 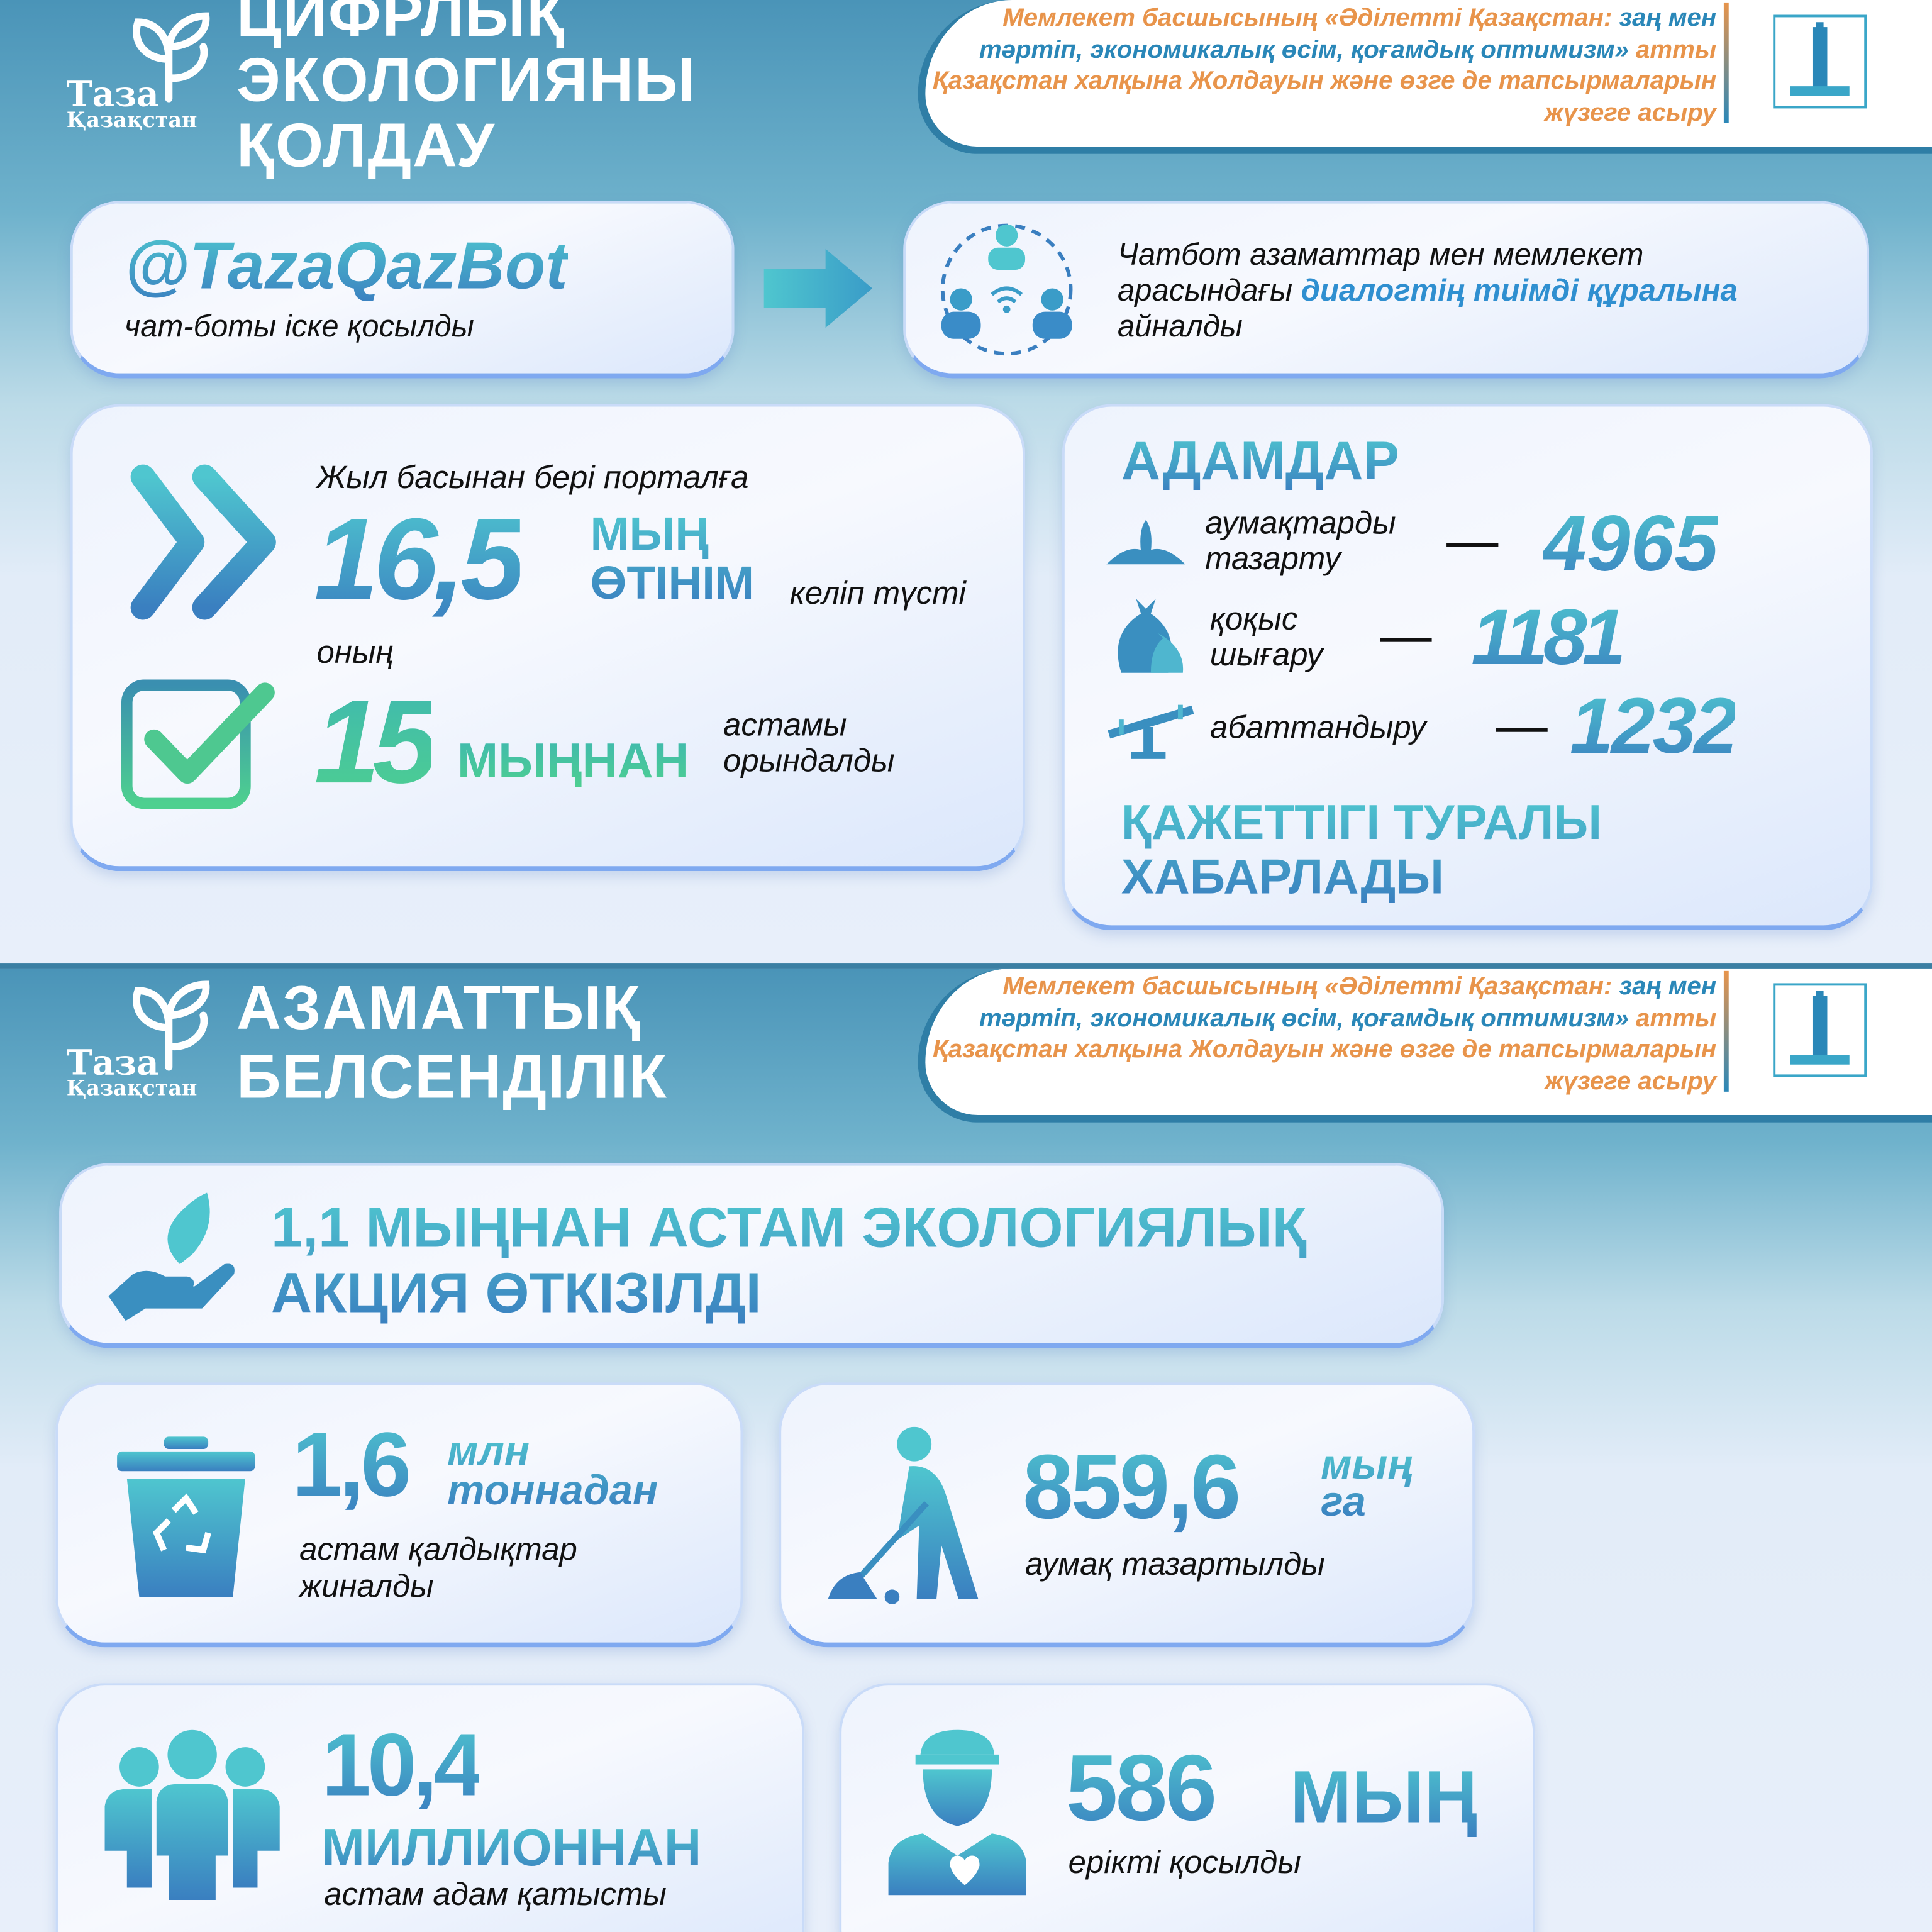 I want to click on people-footer: ҚАЖЕТТІГІ ТУРАЛЫ ХАБАРЛАДЫ, so click(x=1361, y=850).